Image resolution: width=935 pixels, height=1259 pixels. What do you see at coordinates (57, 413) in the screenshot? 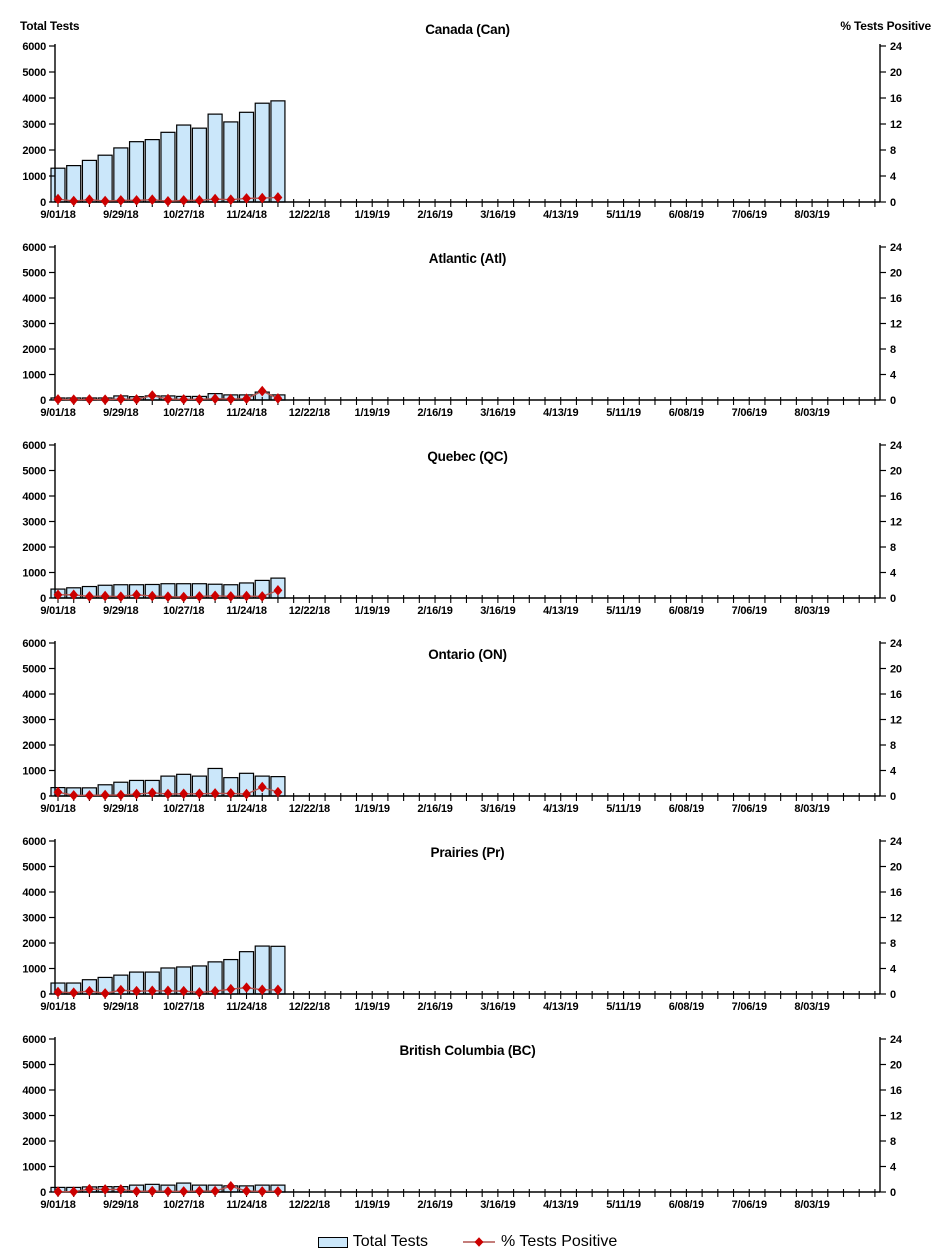
I see `x-tick-label: 9/01/18` at bounding box center [57, 413].